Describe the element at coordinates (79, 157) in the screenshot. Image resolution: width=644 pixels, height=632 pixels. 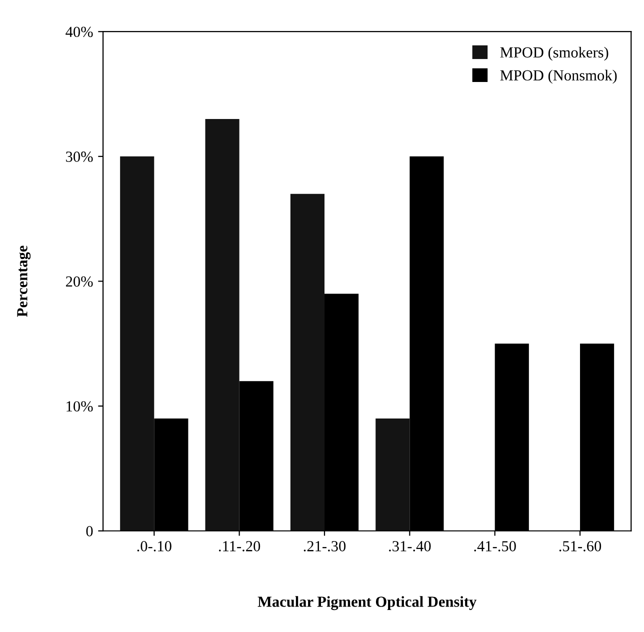
I see `y-tick-label: 30%` at that location.